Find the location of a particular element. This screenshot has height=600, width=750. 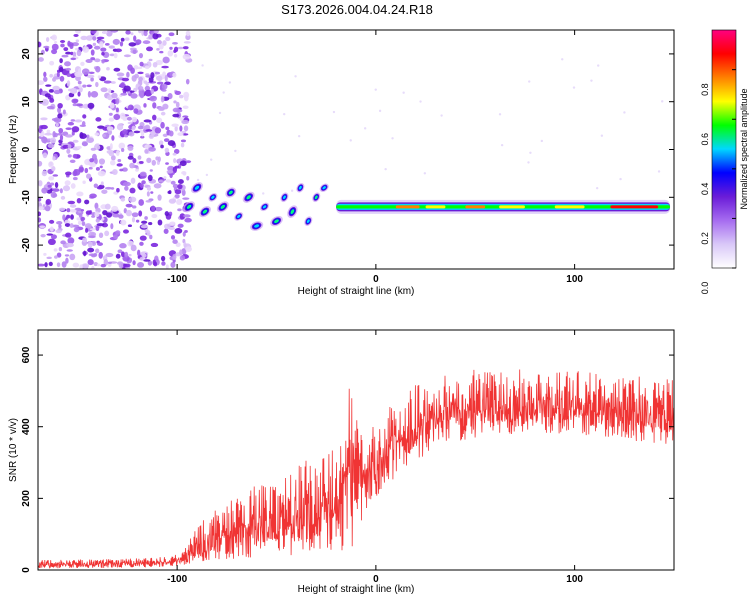

y-tick-label: -20 is located at coordinates (26, 244).